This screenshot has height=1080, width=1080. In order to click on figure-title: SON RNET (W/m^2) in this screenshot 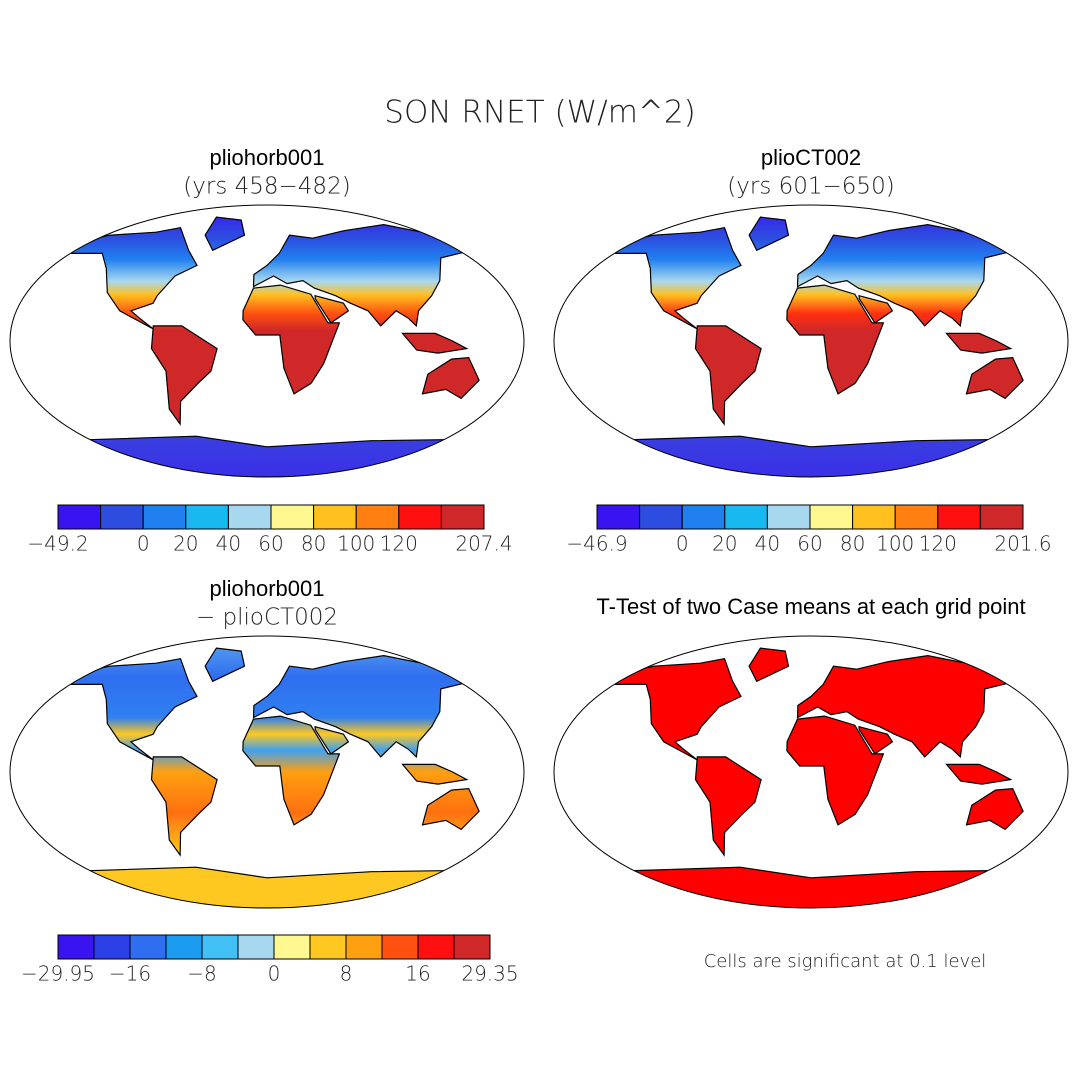, I will do `click(539, 113)`.